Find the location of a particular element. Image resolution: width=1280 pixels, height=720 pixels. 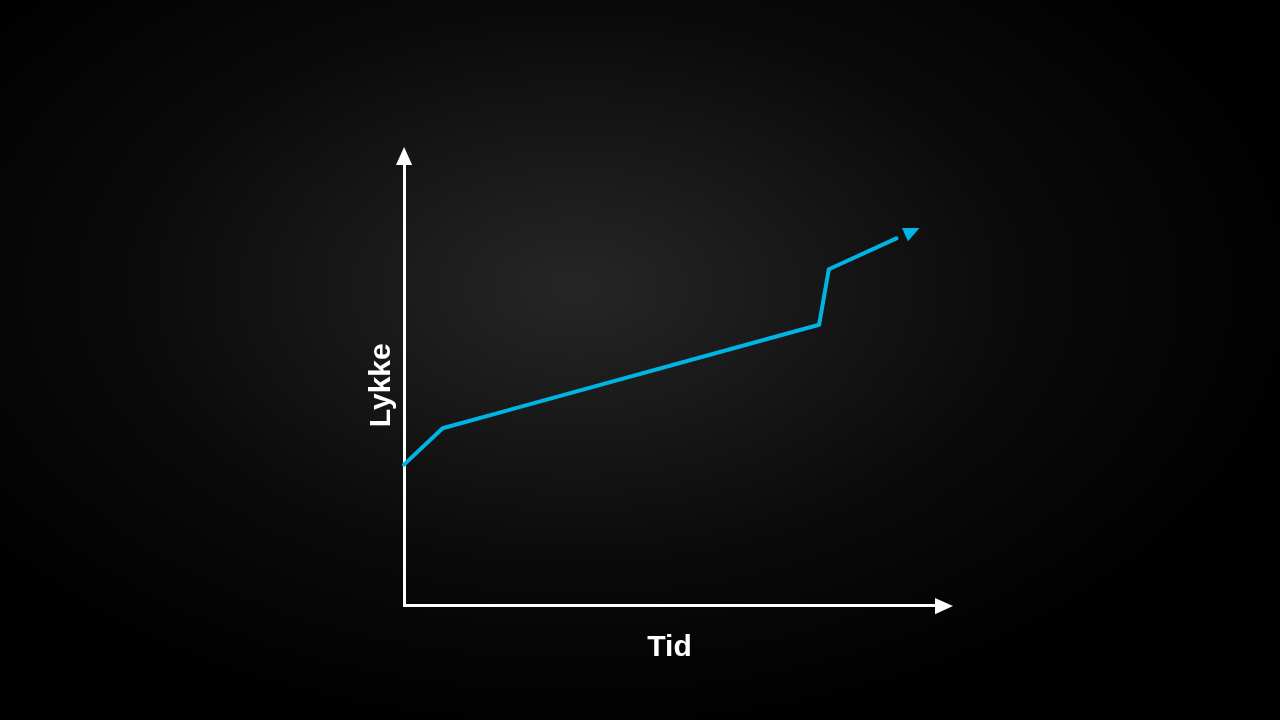

x-axis-title: Tid is located at coordinates (669, 646).